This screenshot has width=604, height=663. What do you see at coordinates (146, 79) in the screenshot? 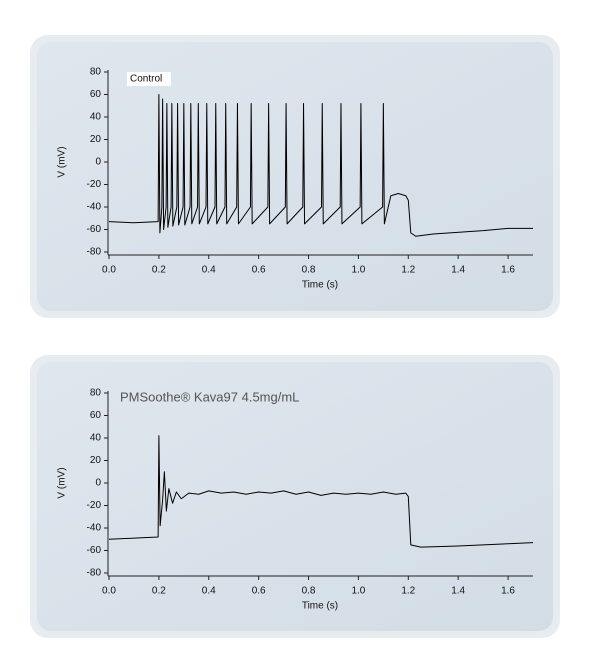
I see `chart-title: Control` at bounding box center [146, 79].